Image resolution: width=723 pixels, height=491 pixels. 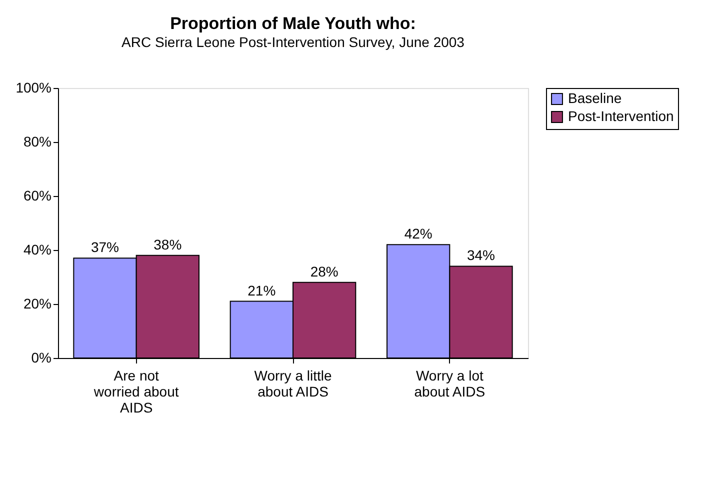 What do you see at coordinates (450, 384) in the screenshot?
I see `x-tick-label: Worry a lot about AIDS` at bounding box center [450, 384].